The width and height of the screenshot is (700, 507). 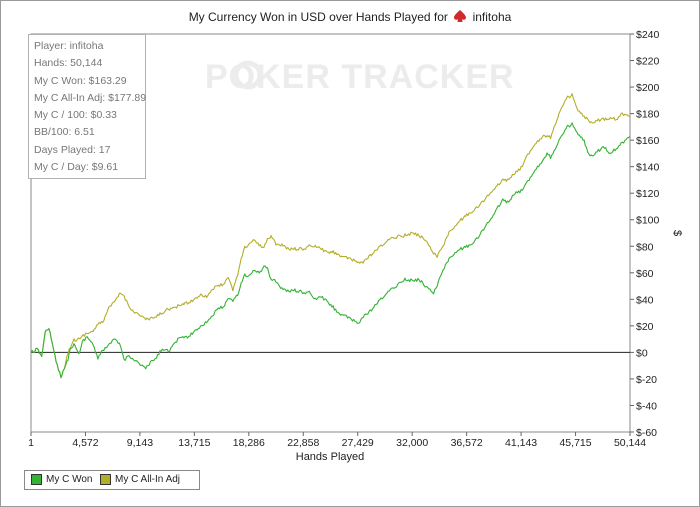 What do you see at coordinates (358, 443) in the screenshot?
I see `x-tick-label: 27,429` at bounding box center [358, 443].